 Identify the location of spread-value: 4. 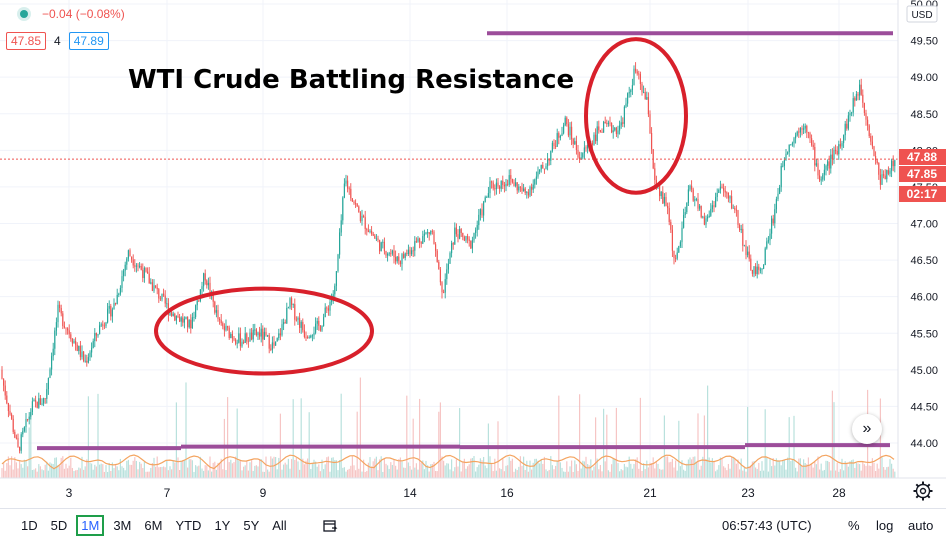
(57, 41).